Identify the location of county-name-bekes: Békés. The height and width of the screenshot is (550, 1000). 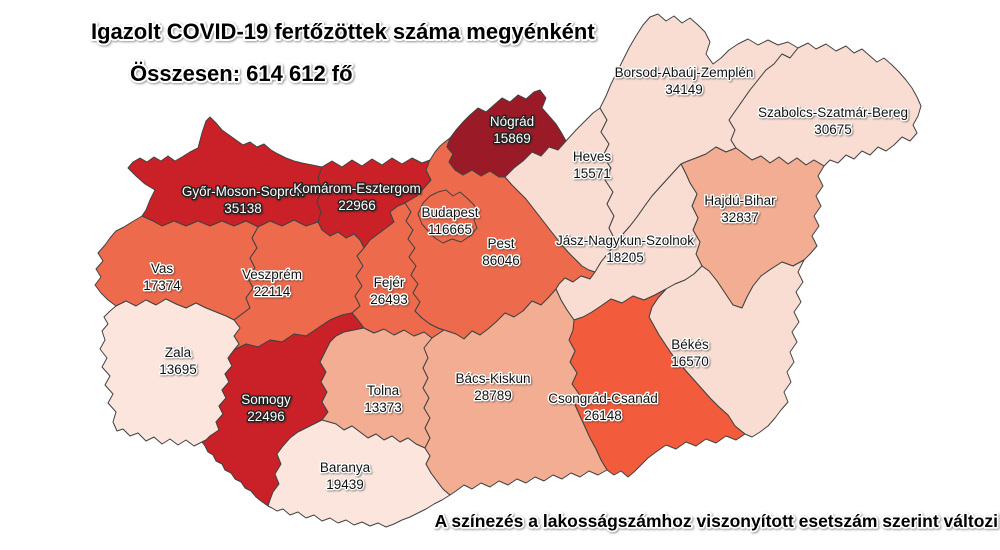
(690, 344).